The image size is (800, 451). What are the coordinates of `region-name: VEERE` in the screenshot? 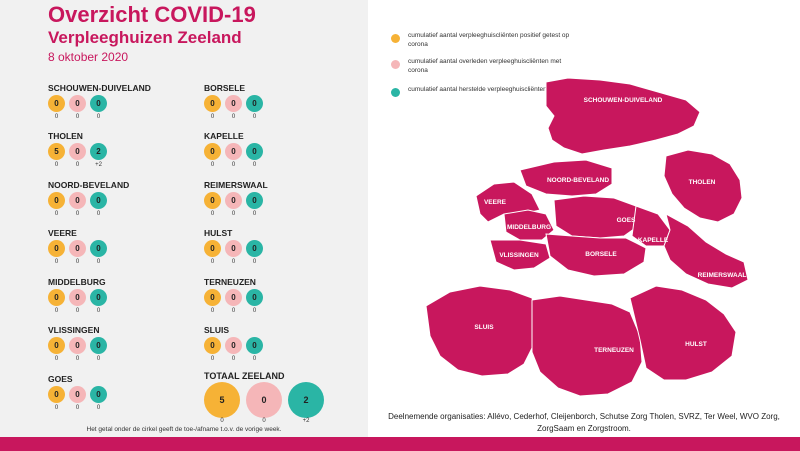 It's located at (62, 233).